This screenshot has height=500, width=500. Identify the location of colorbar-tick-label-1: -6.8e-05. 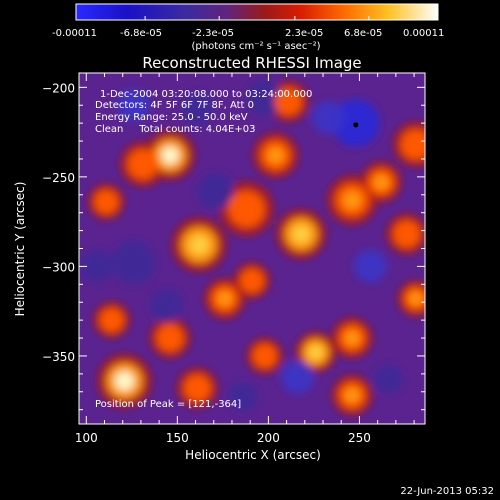
(141, 33).